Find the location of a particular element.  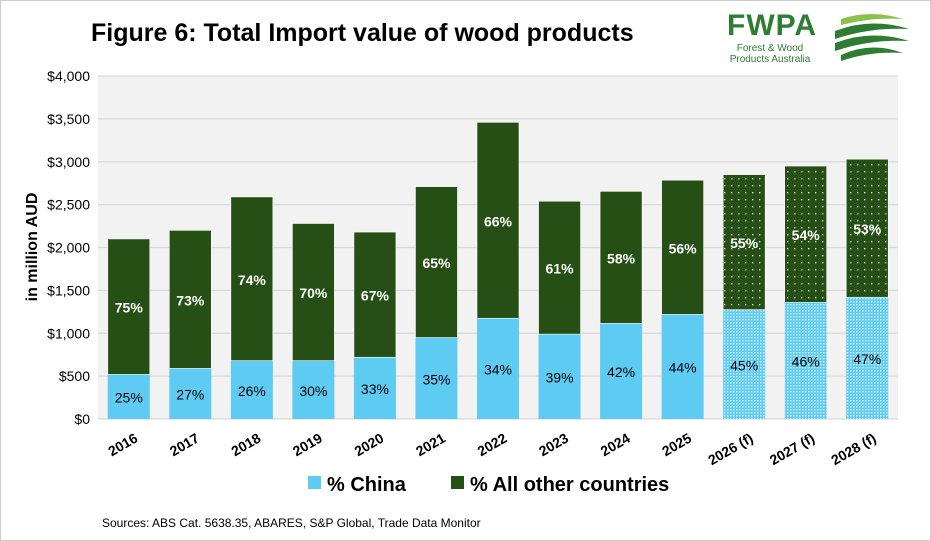

data-label-other: 56% is located at coordinates (683, 248).